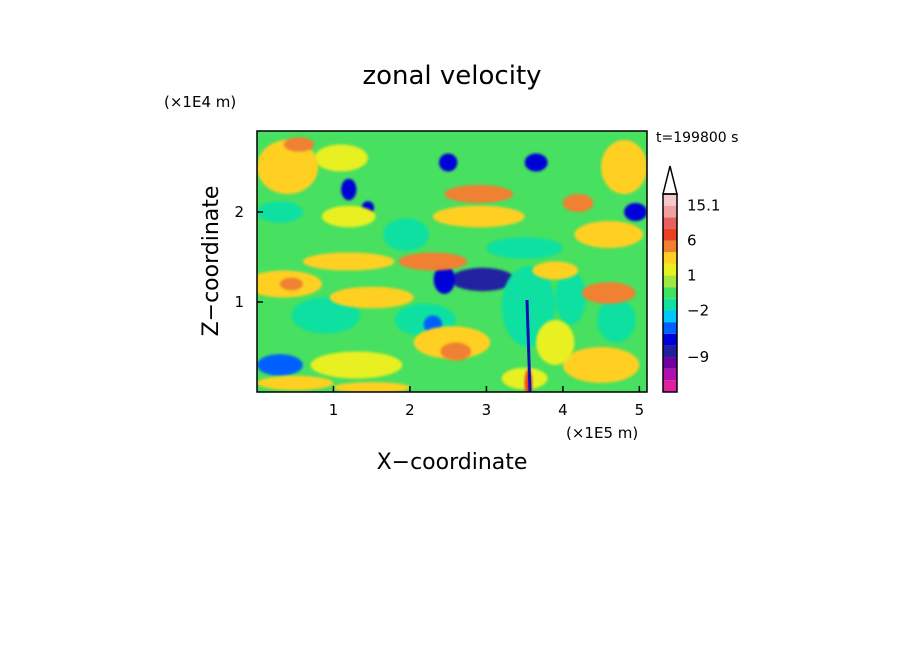  What do you see at coordinates (692, 241) in the screenshot?
I see `colorbar-tick-label: 6` at bounding box center [692, 241].